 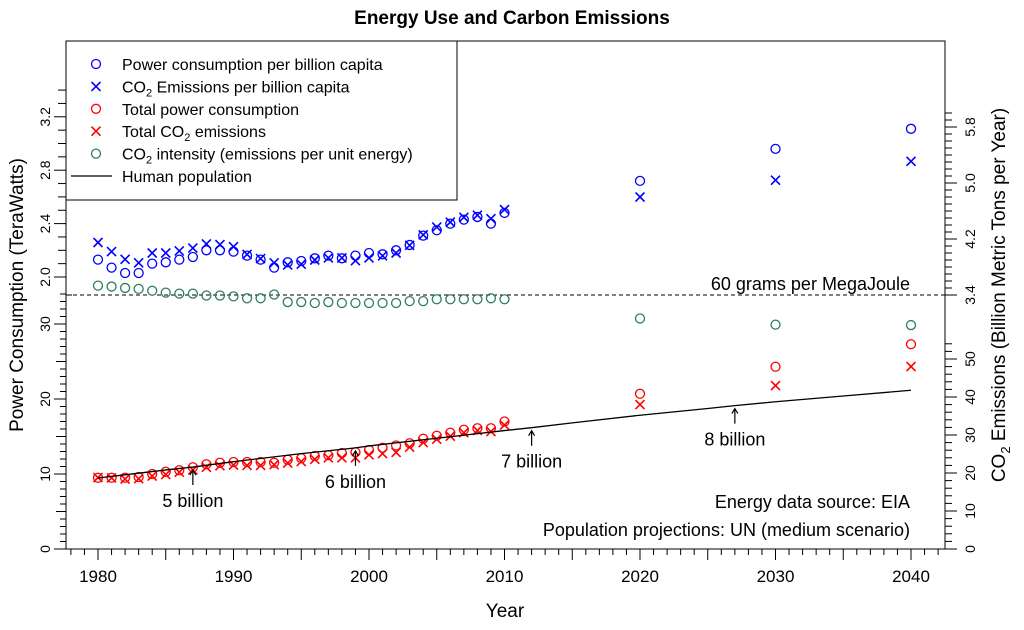 I want to click on annotation-label: 8 billion, so click(x=734, y=440).